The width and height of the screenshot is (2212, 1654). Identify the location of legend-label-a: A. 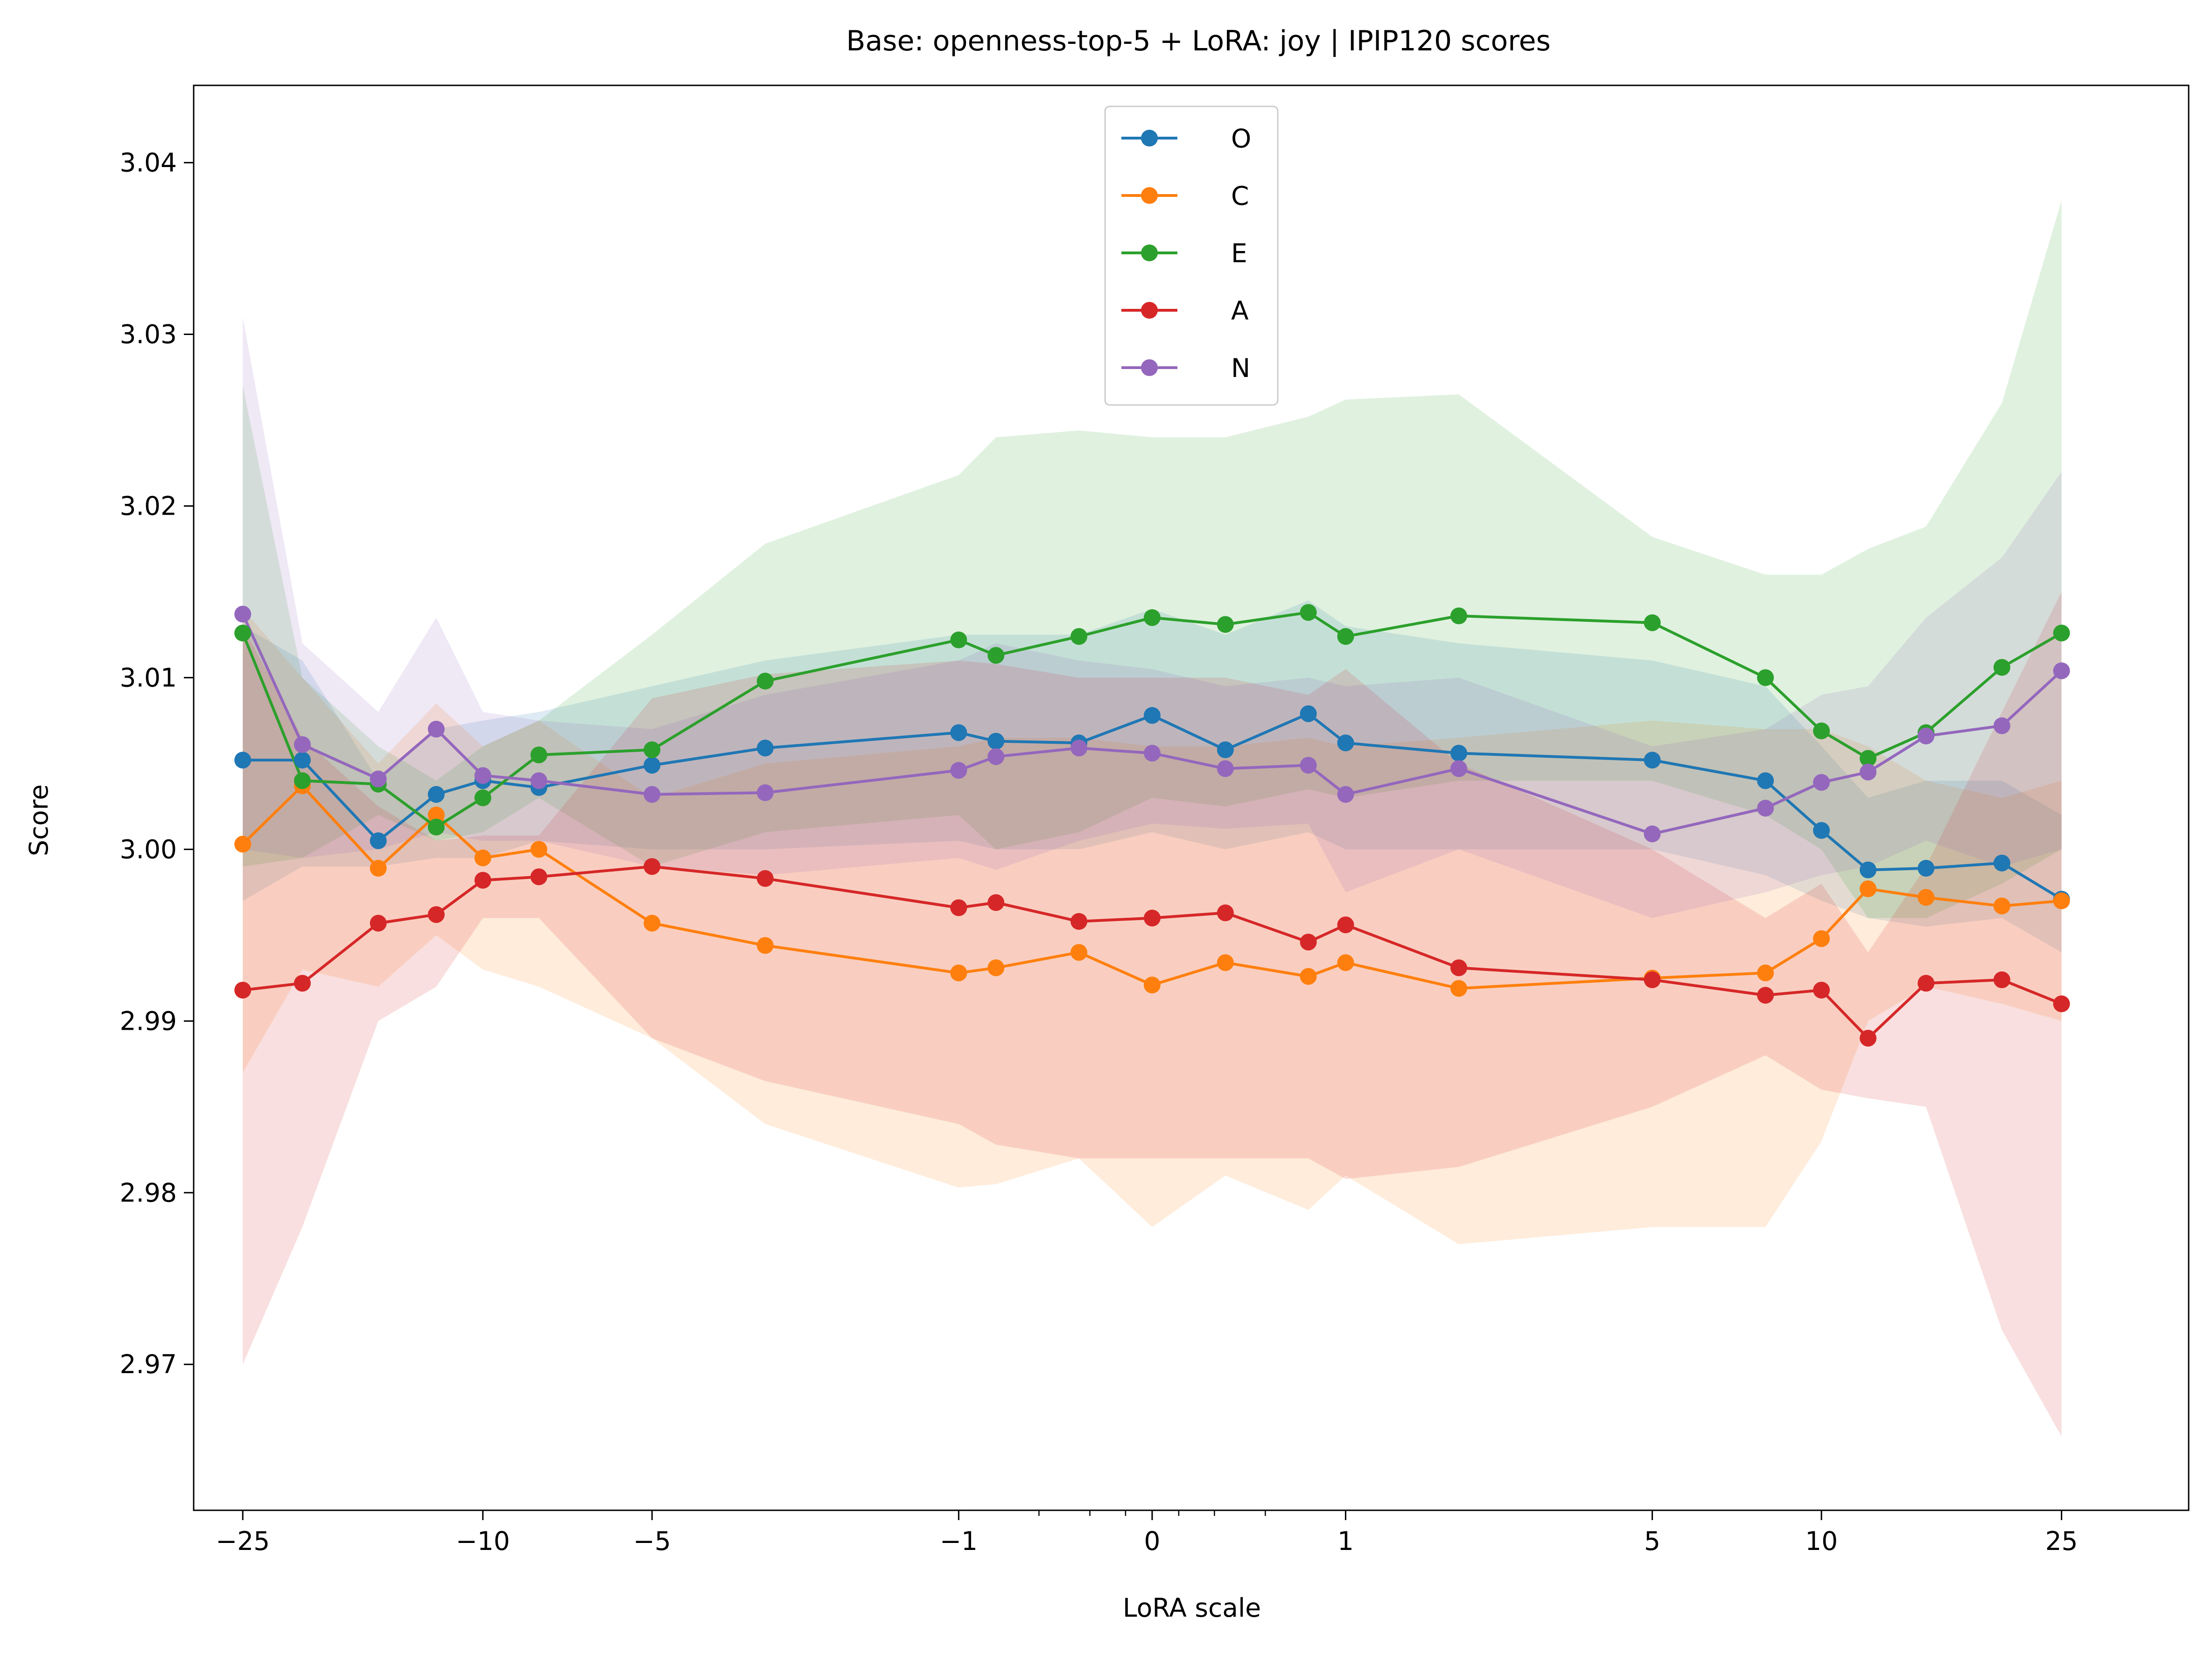
(1240, 311).